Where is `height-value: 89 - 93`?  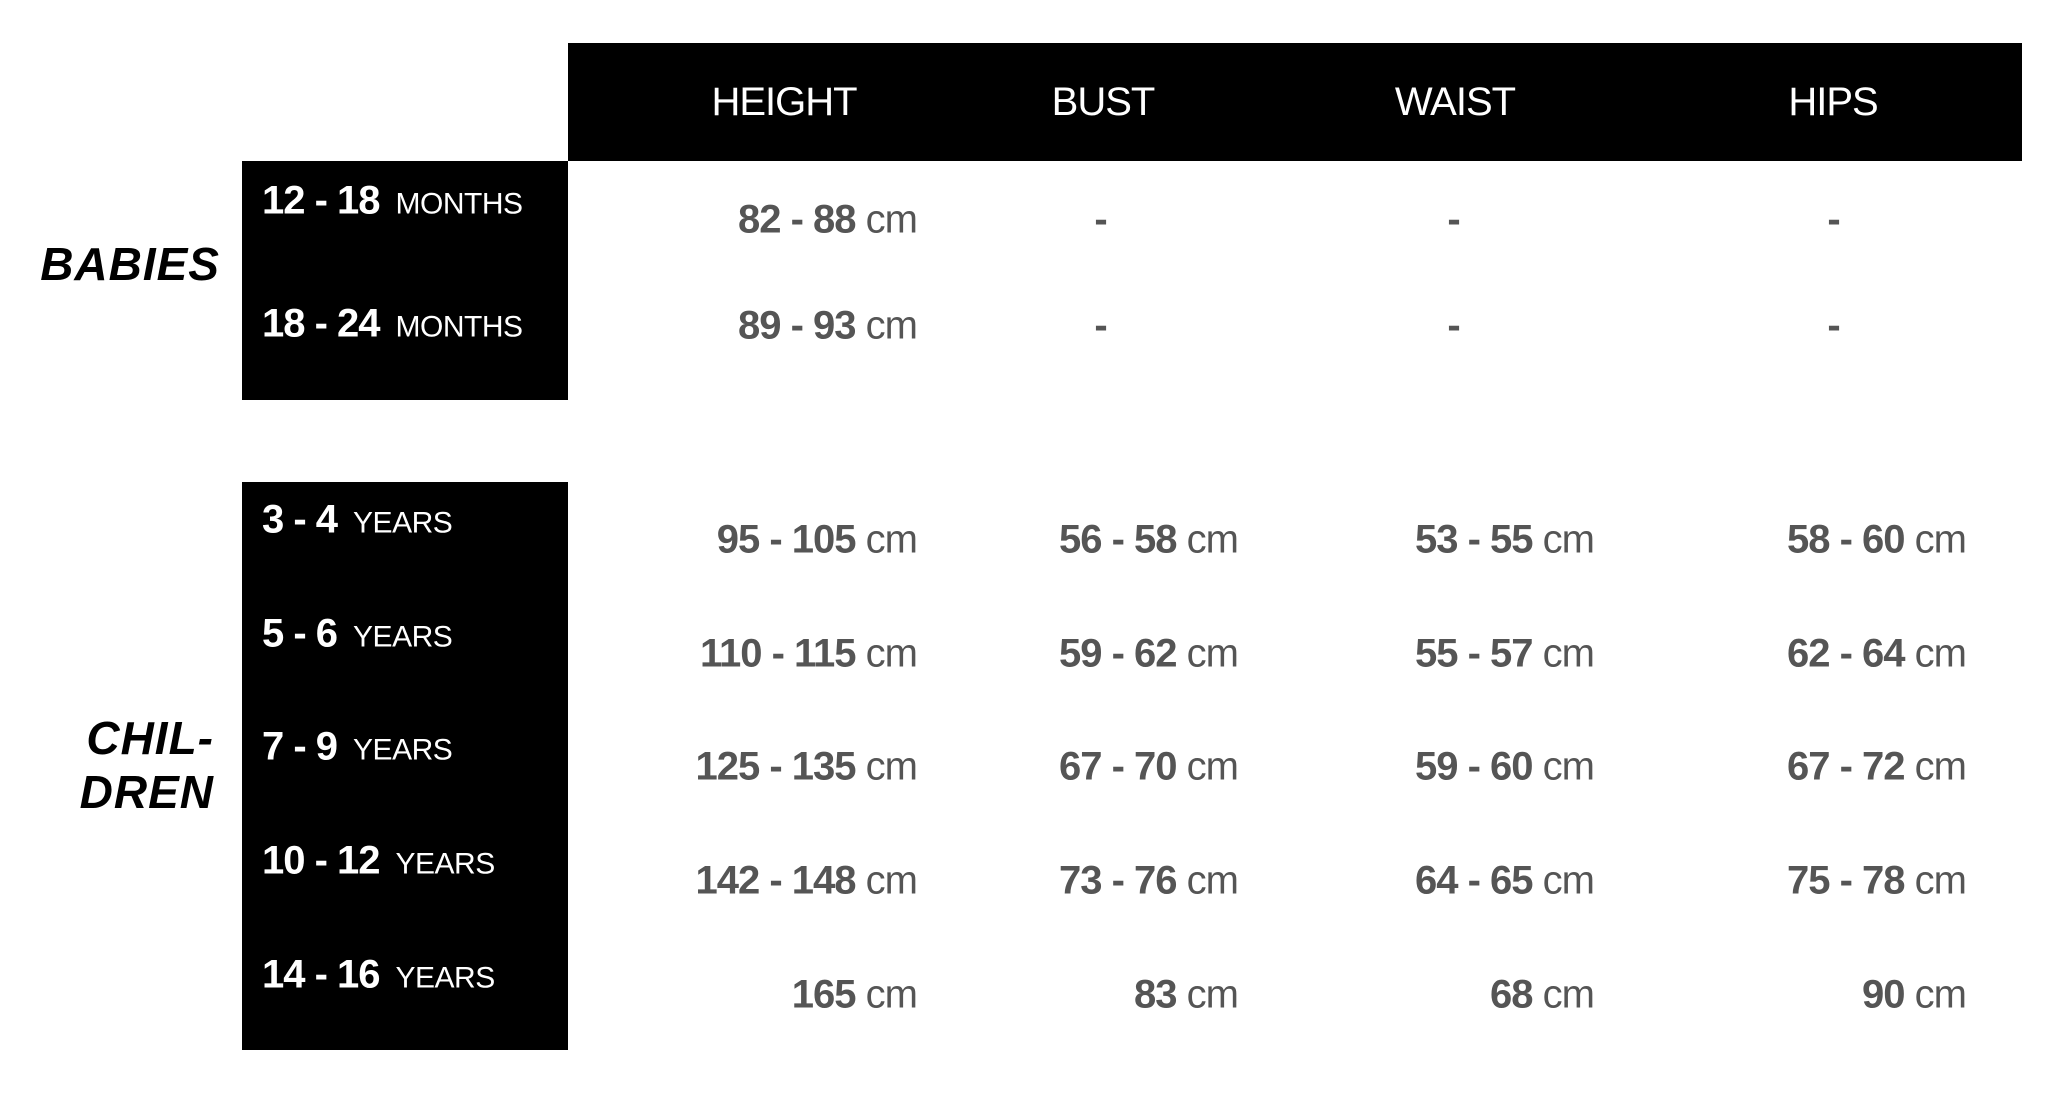 height-value: 89 - 93 is located at coordinates (797, 325).